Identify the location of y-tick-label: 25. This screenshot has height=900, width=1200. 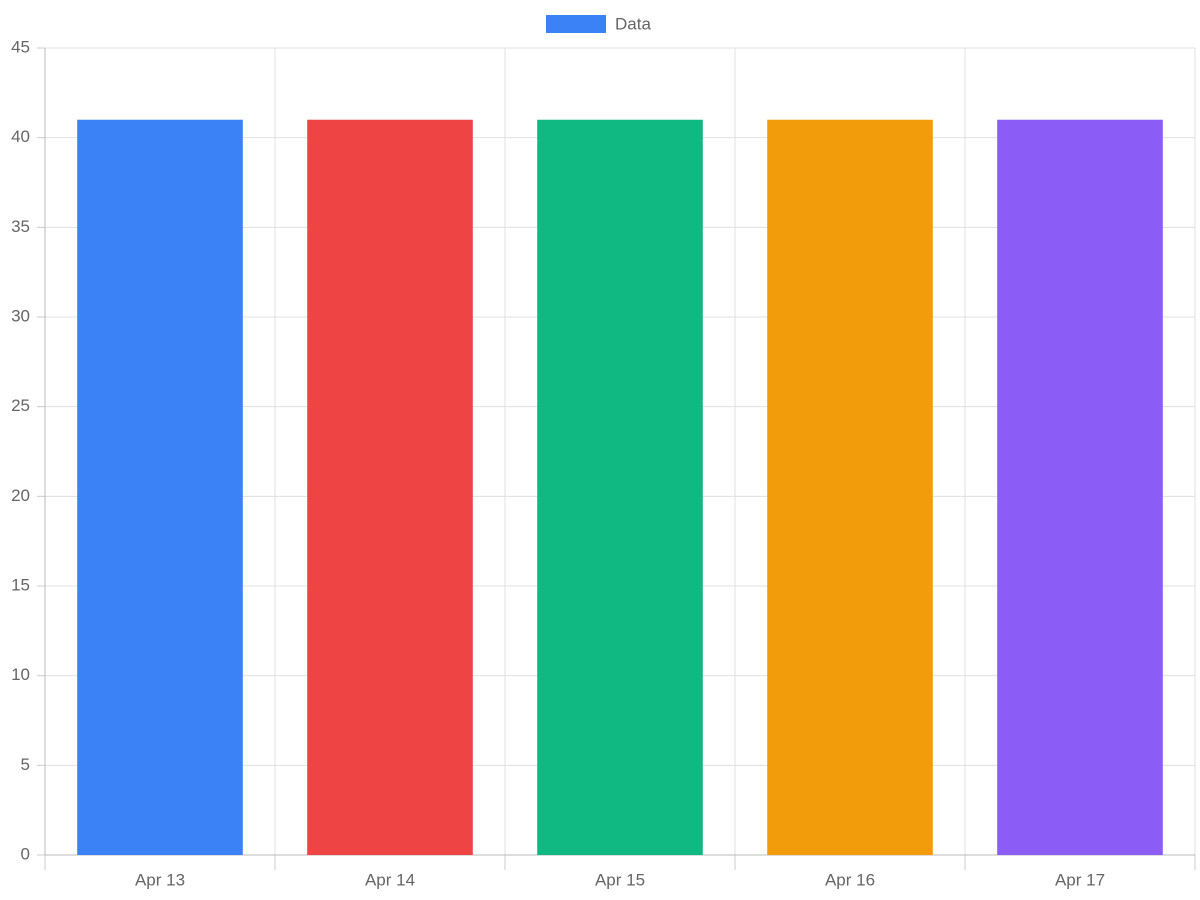
(20, 405).